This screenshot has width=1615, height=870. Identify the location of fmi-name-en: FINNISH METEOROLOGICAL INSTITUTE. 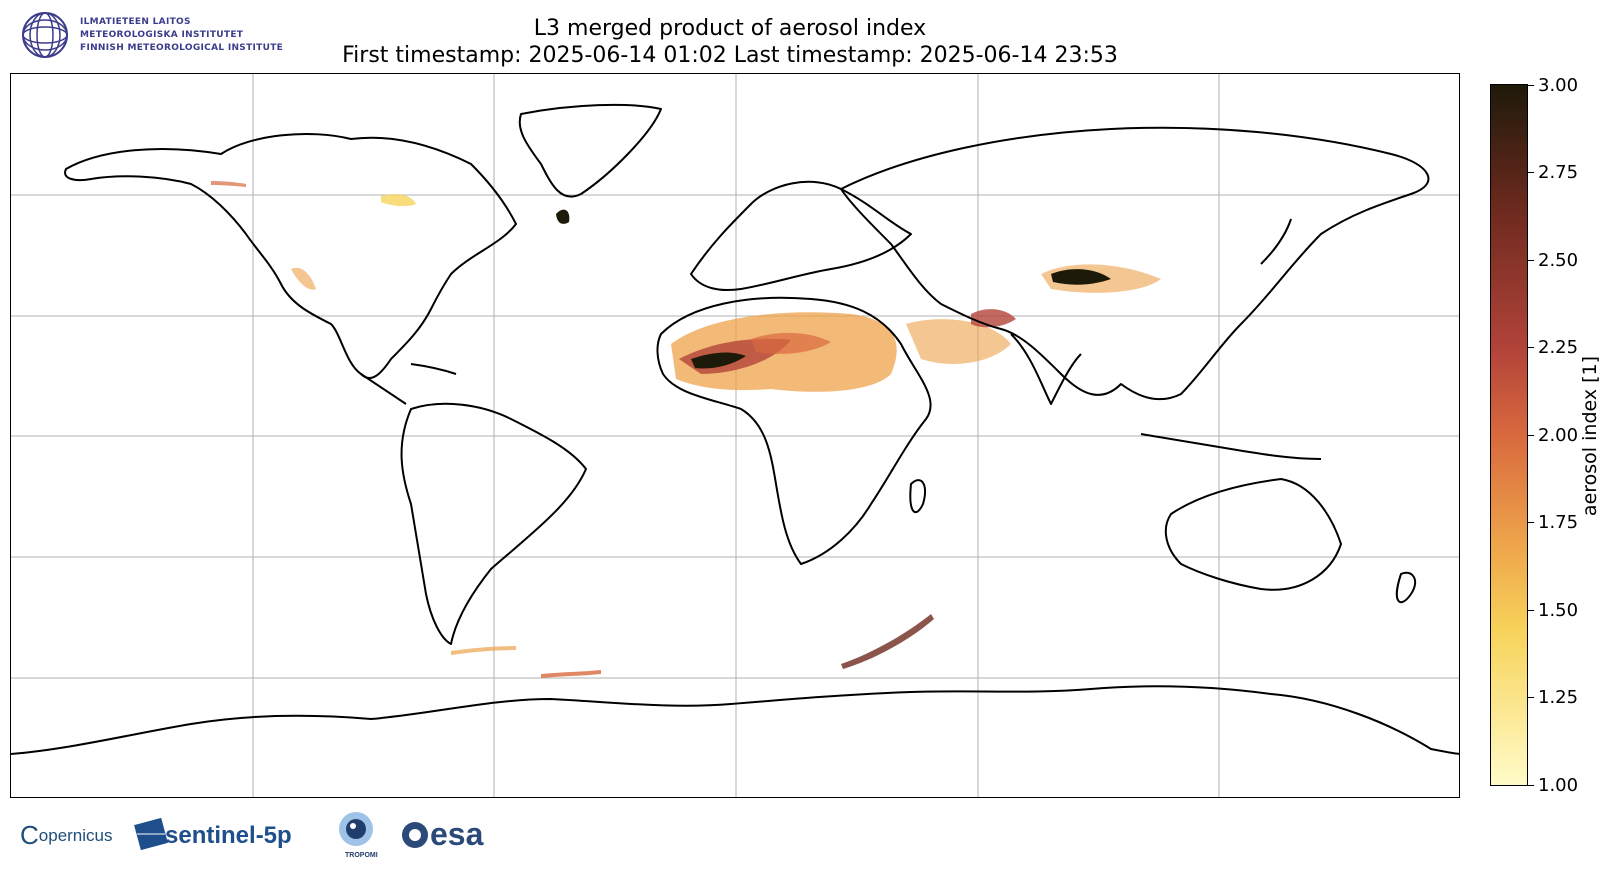
(182, 48).